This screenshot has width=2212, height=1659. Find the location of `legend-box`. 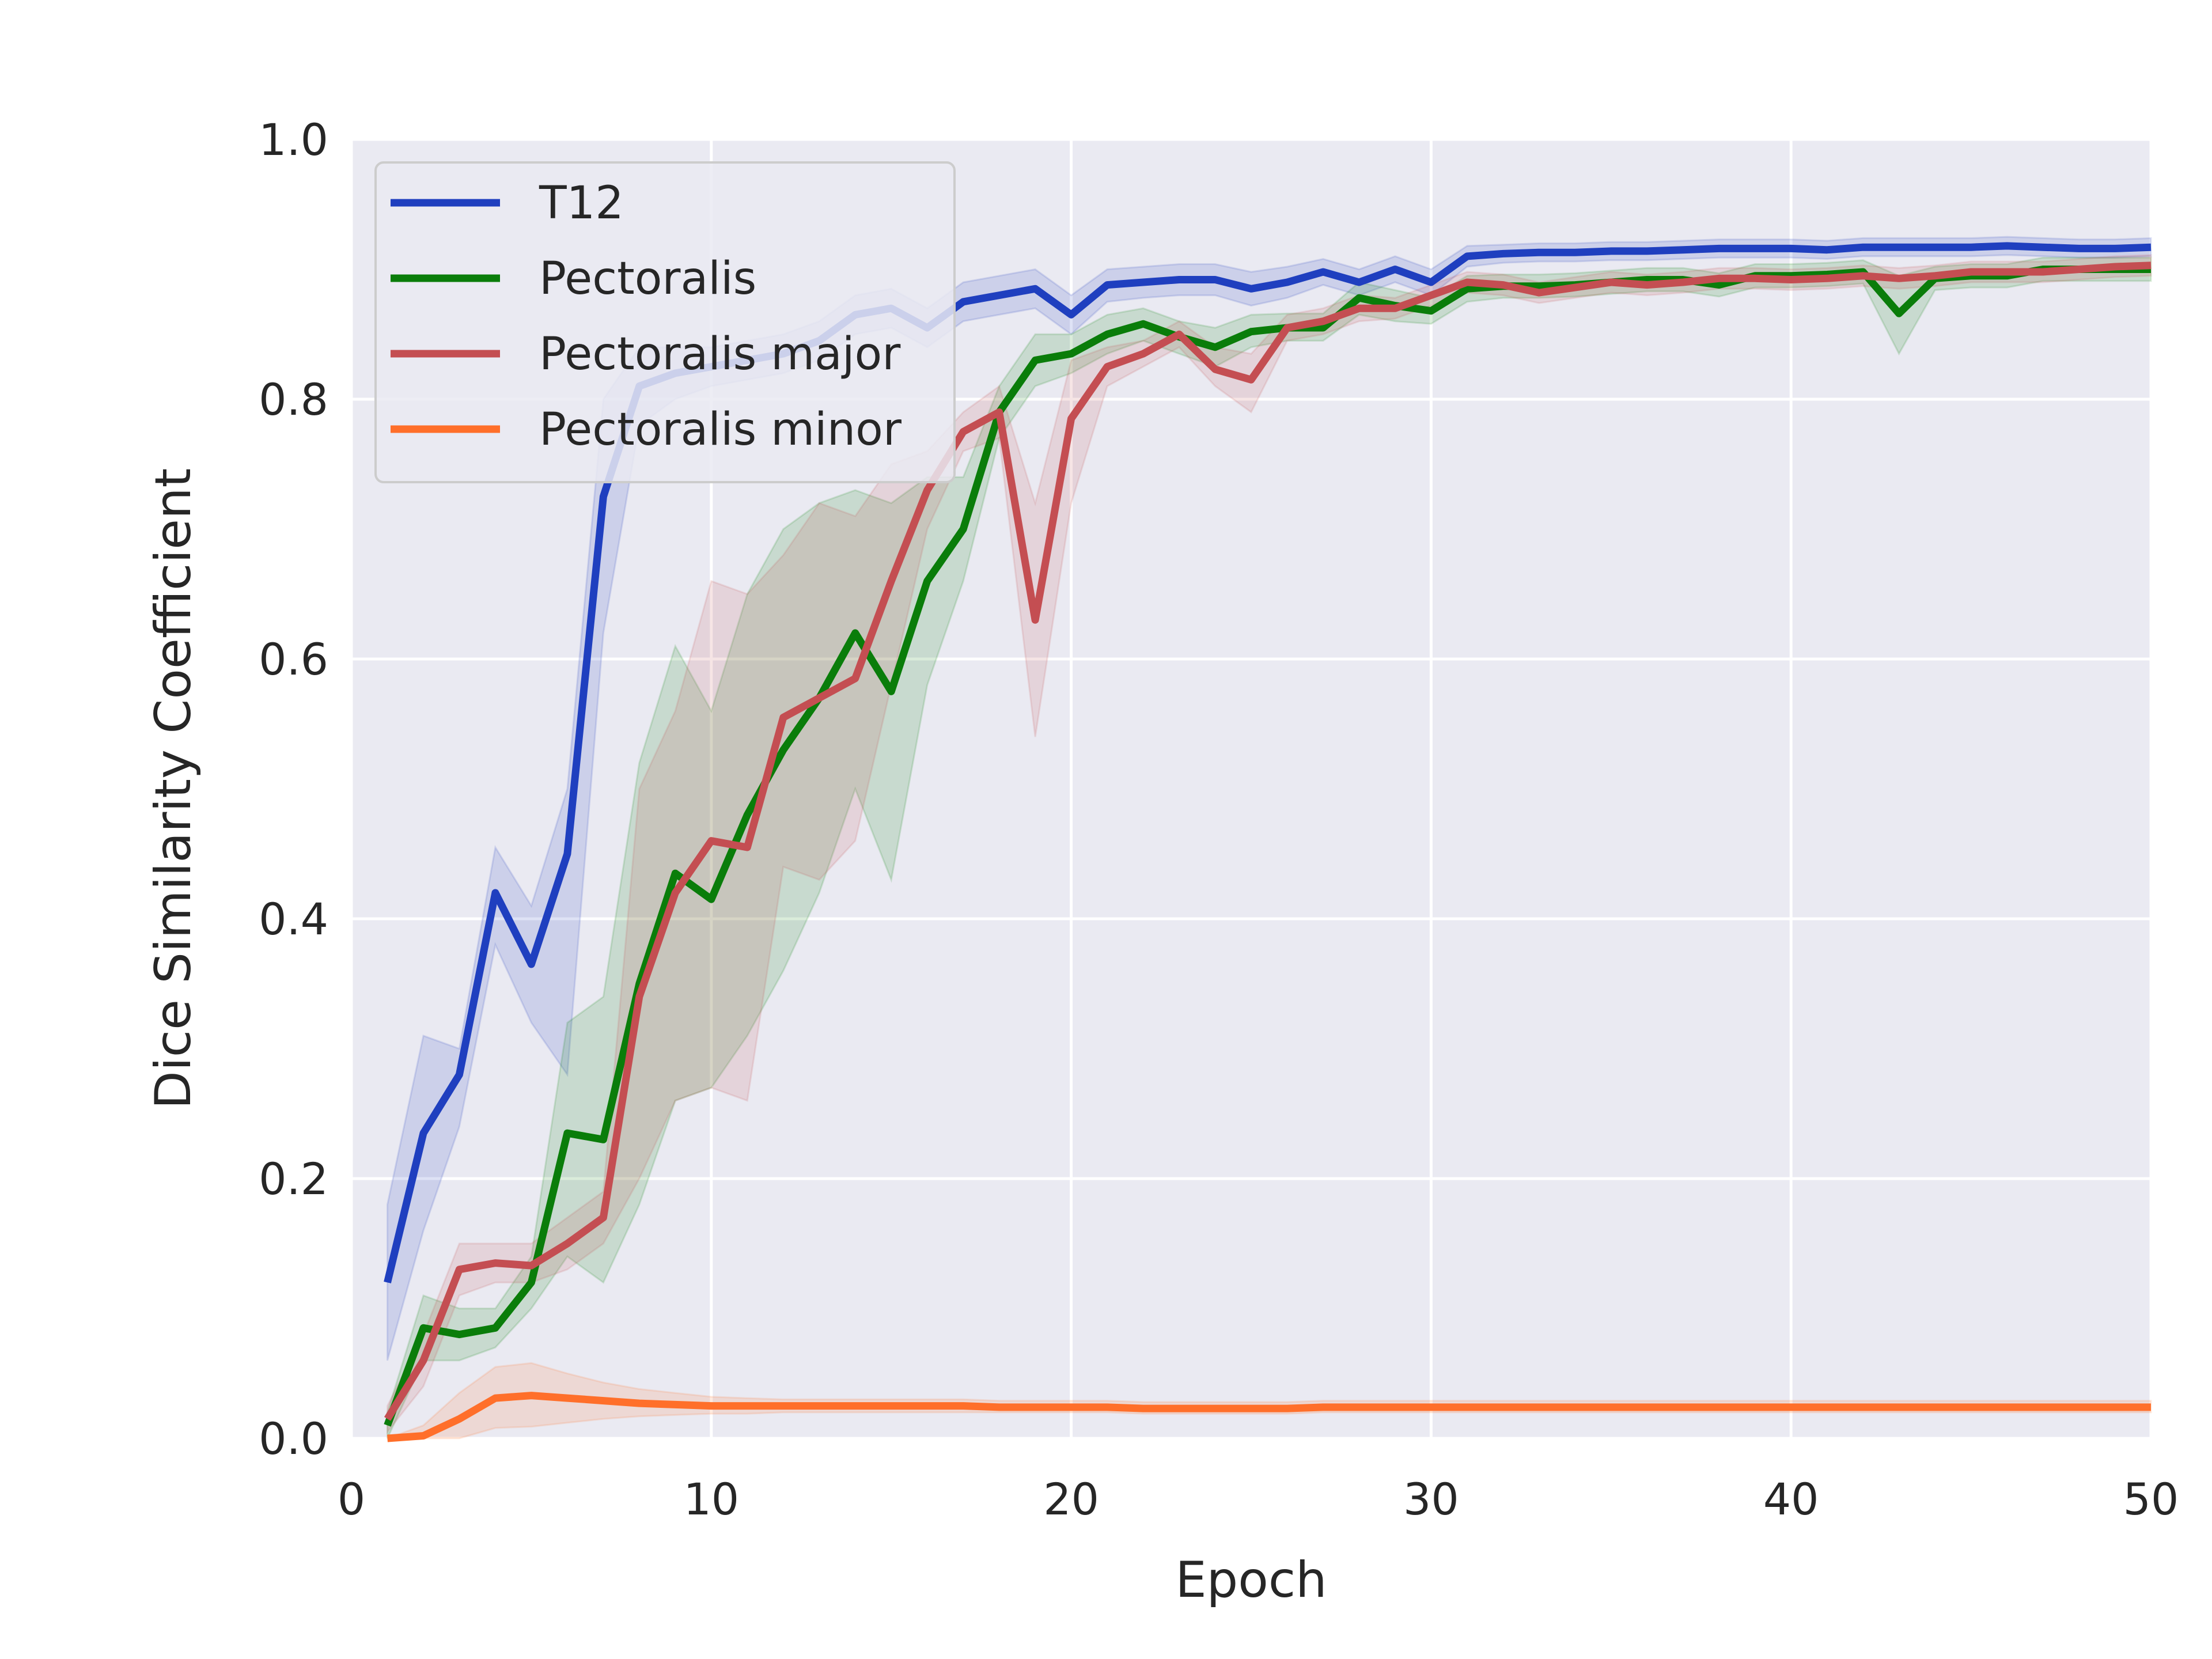

legend-box is located at coordinates (665, 322).